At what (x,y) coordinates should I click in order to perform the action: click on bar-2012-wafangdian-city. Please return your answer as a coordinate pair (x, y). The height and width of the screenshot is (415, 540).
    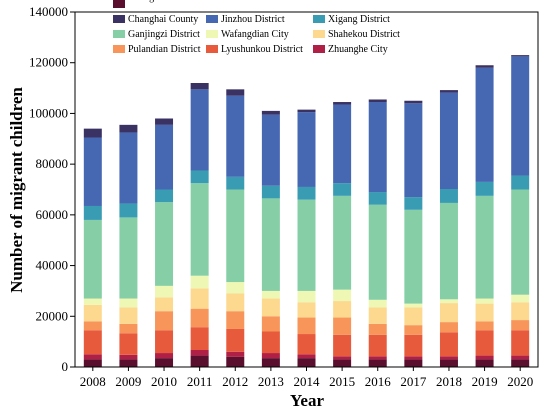
    Looking at the image, I should click on (235, 288).